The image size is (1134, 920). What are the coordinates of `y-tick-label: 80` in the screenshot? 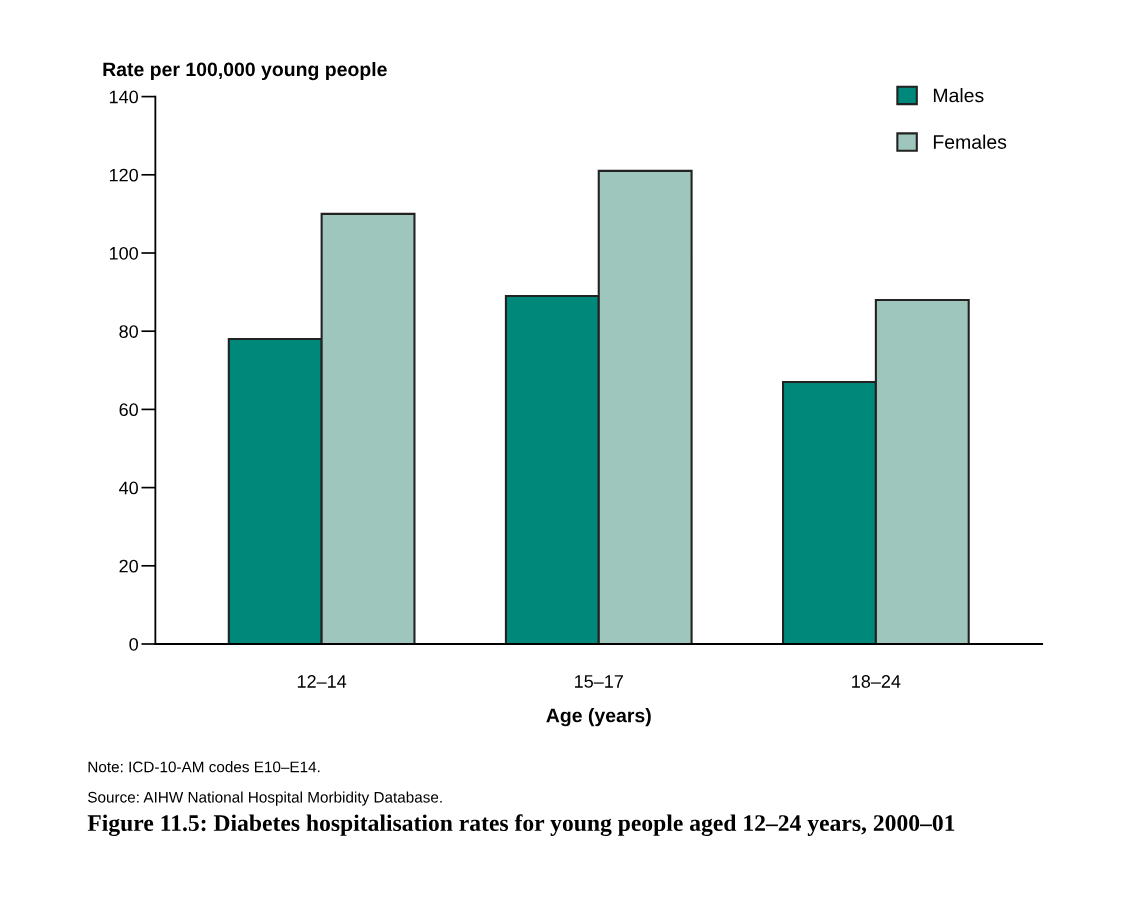 It's located at (128, 331).